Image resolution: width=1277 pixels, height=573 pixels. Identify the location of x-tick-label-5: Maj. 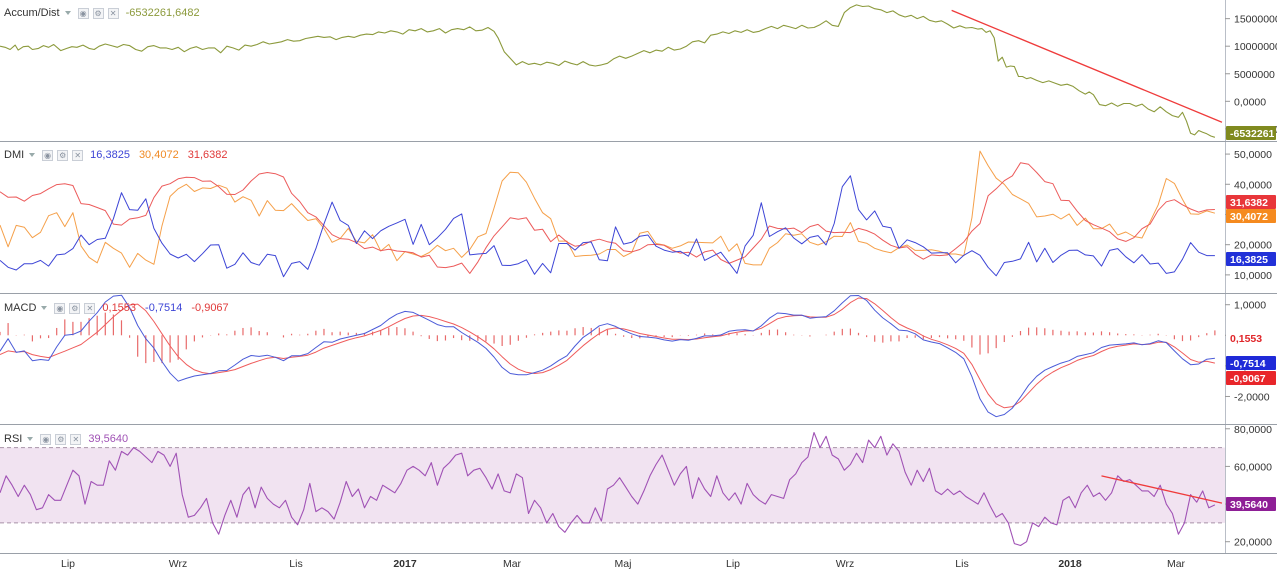
(623, 564).